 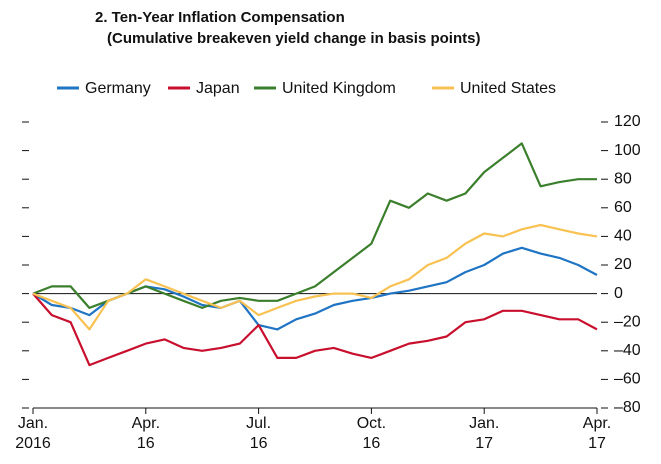 What do you see at coordinates (618, 293) in the screenshot?
I see `y-tick-label: 0` at bounding box center [618, 293].